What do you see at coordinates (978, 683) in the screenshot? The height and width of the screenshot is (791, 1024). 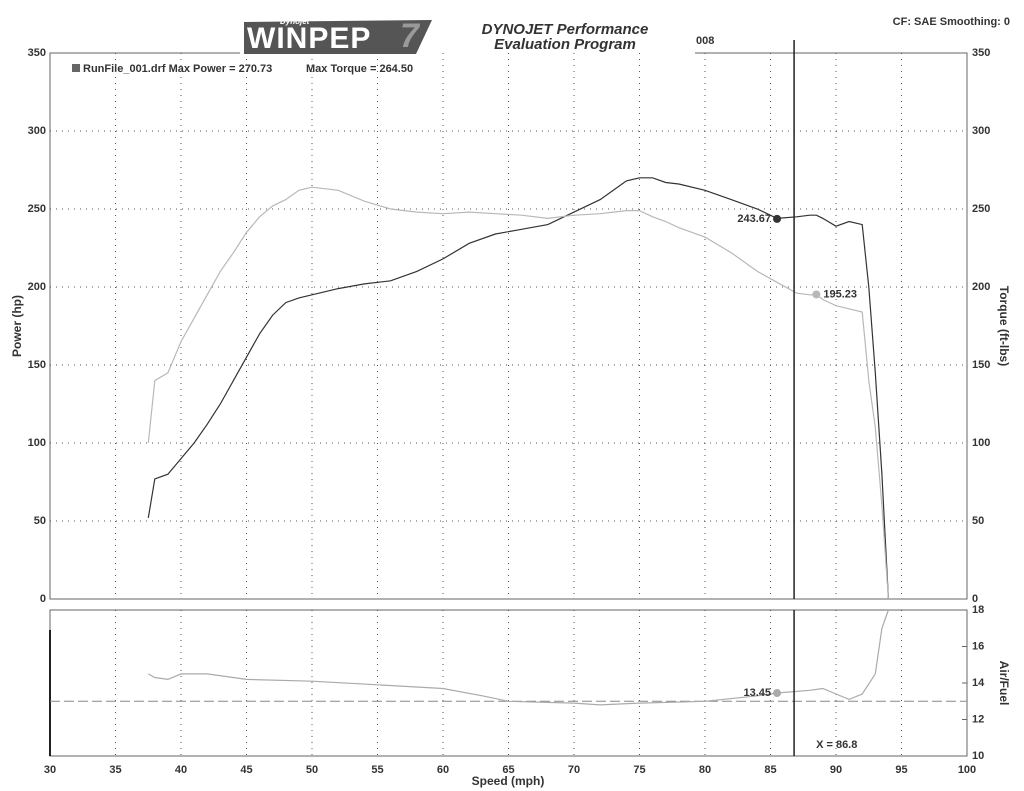 I see `y2-tick-label: 14` at bounding box center [978, 683].